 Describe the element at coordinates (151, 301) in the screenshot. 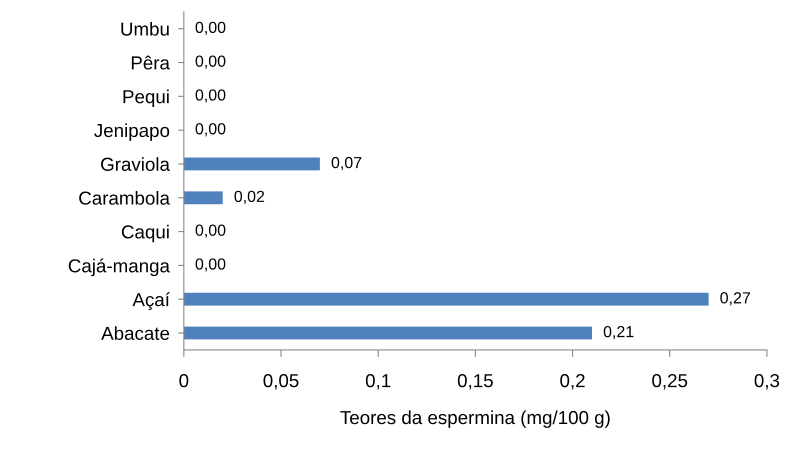

I see `y-tick-label: Açaí` at that location.